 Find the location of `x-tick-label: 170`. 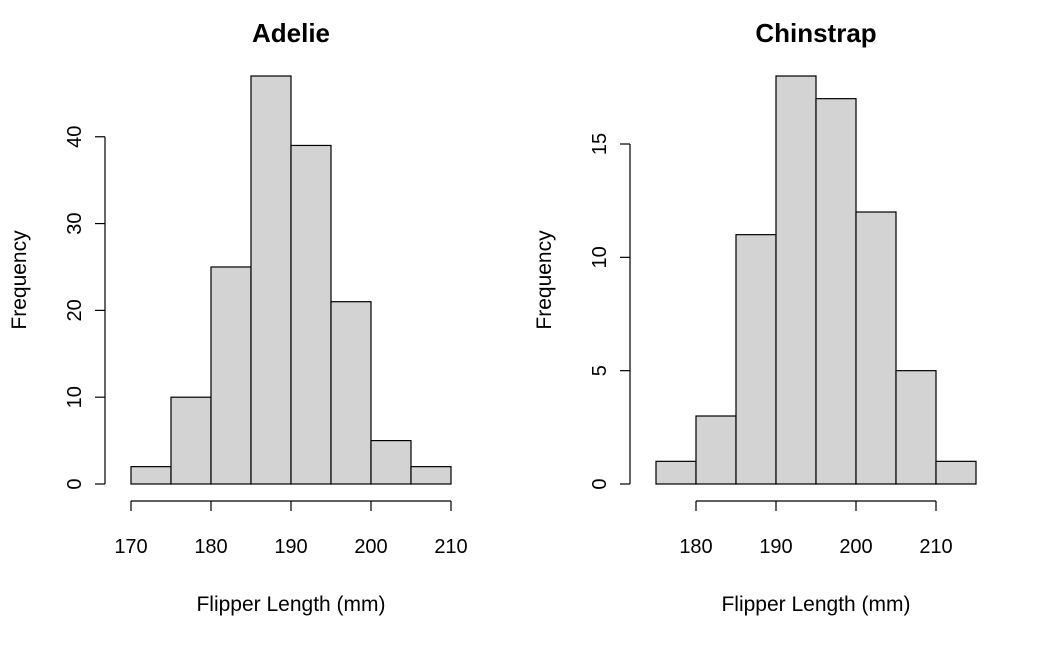

x-tick-label: 170 is located at coordinates (130, 547).